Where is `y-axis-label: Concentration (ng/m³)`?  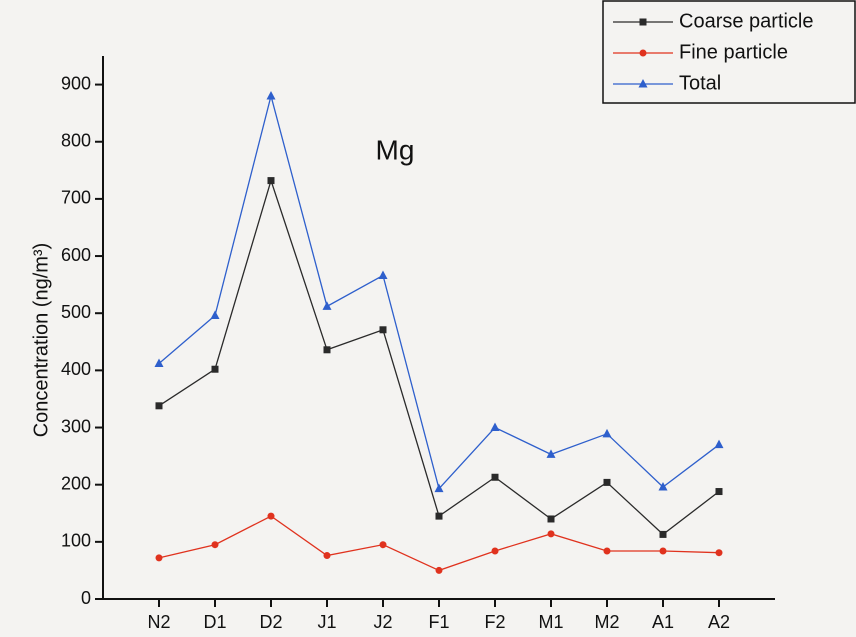
y-axis-label: Concentration (ng/m³) is located at coordinates (41, 340).